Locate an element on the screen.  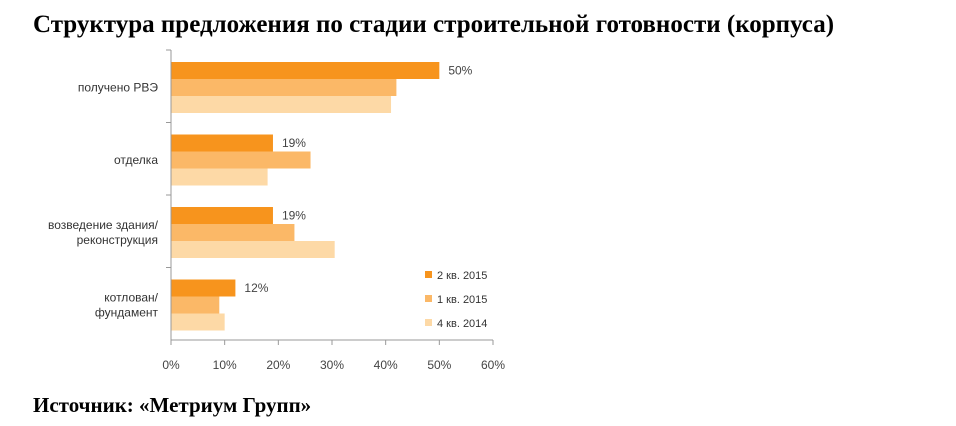
data-label-4: 12% is located at coordinates (256, 288).